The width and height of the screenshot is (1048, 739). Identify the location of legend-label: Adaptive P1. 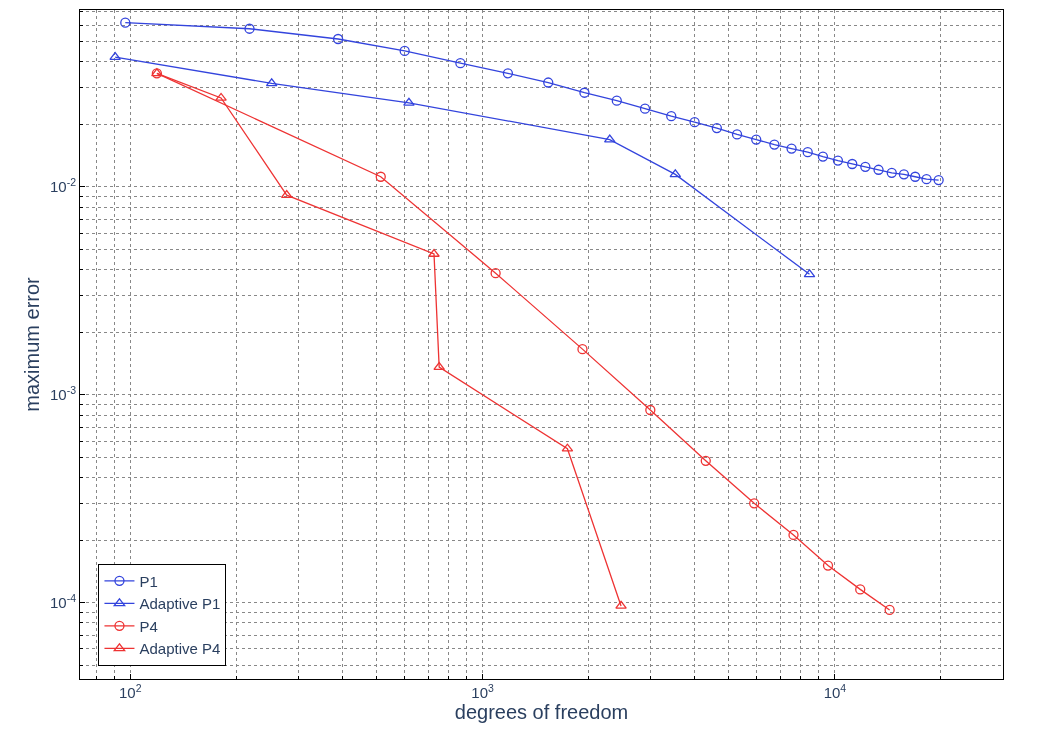
(180, 604).